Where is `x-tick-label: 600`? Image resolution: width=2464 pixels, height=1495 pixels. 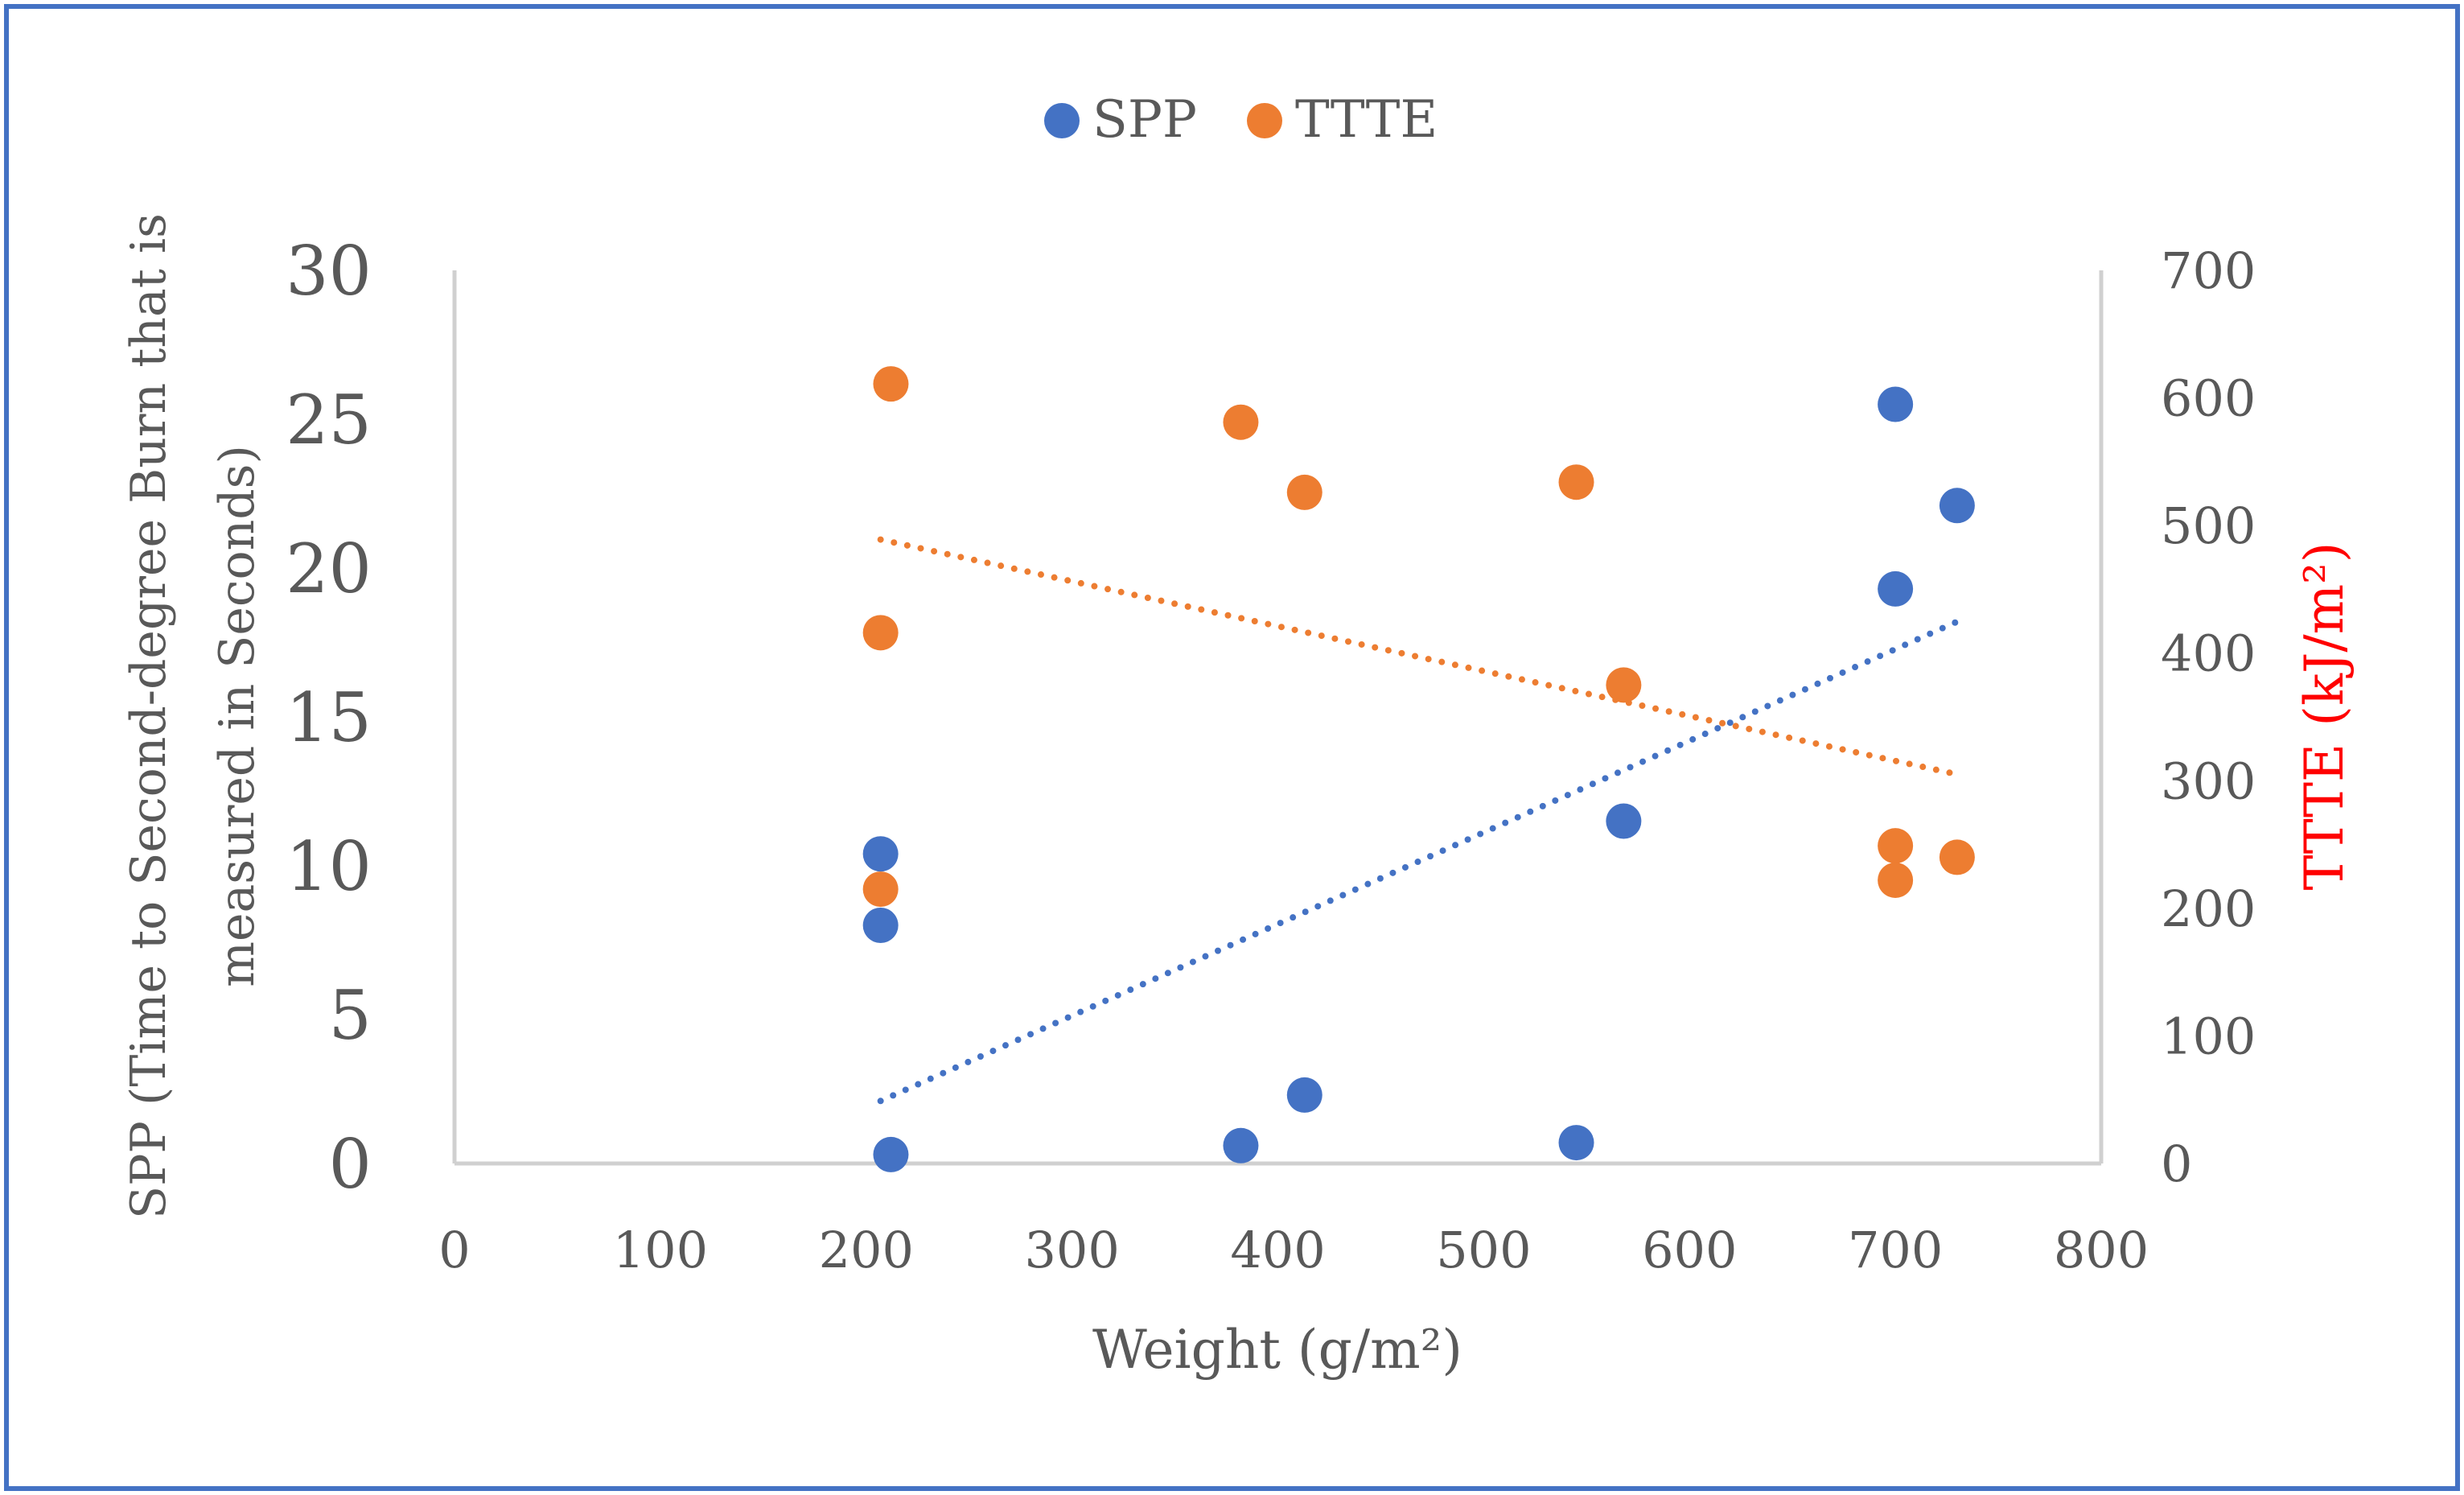 x-tick-label: 600 is located at coordinates (1689, 1250).